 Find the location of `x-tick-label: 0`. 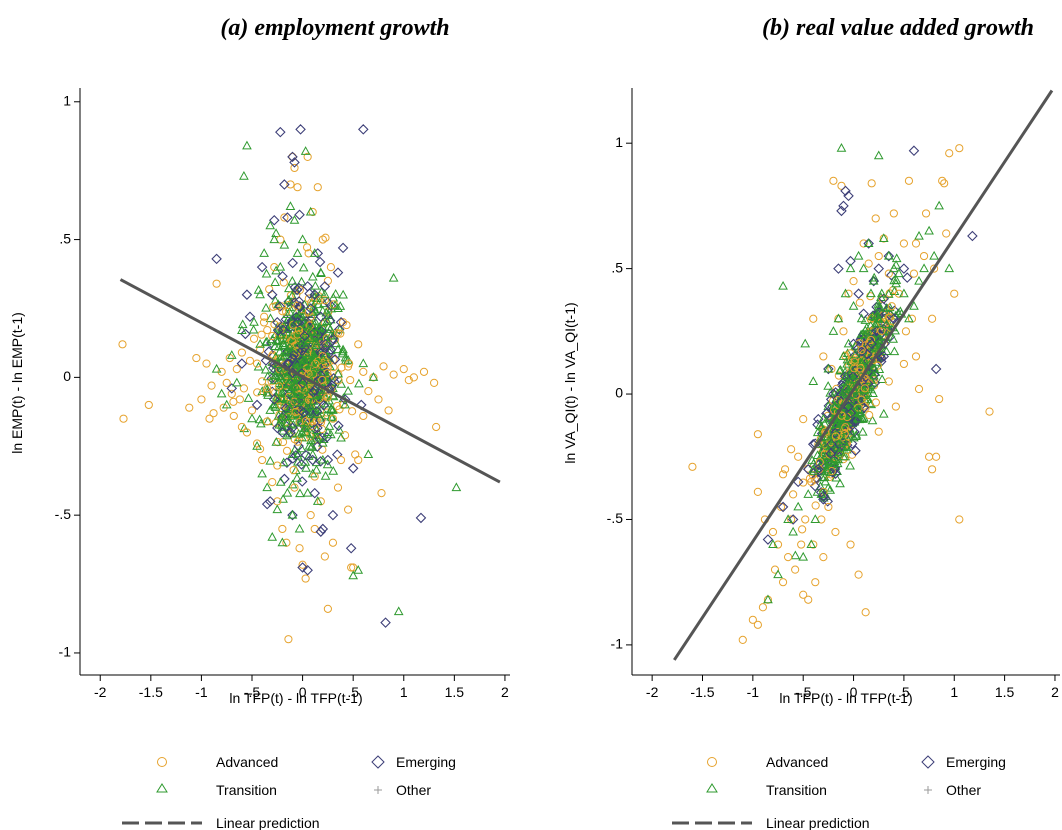

x-tick-label: 0 is located at coordinates (303, 692).